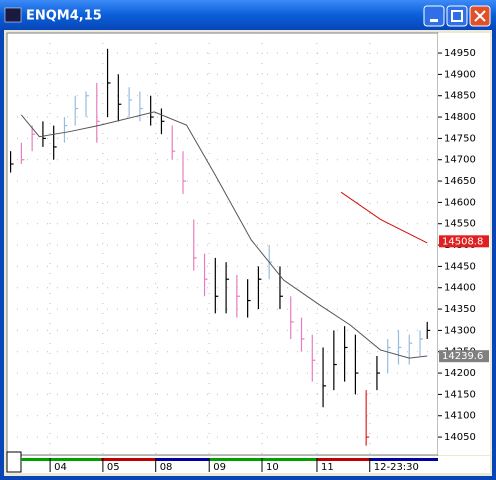 The width and height of the screenshot is (496, 480). I want to click on price-tag-label: 14508.8, so click(462, 241).